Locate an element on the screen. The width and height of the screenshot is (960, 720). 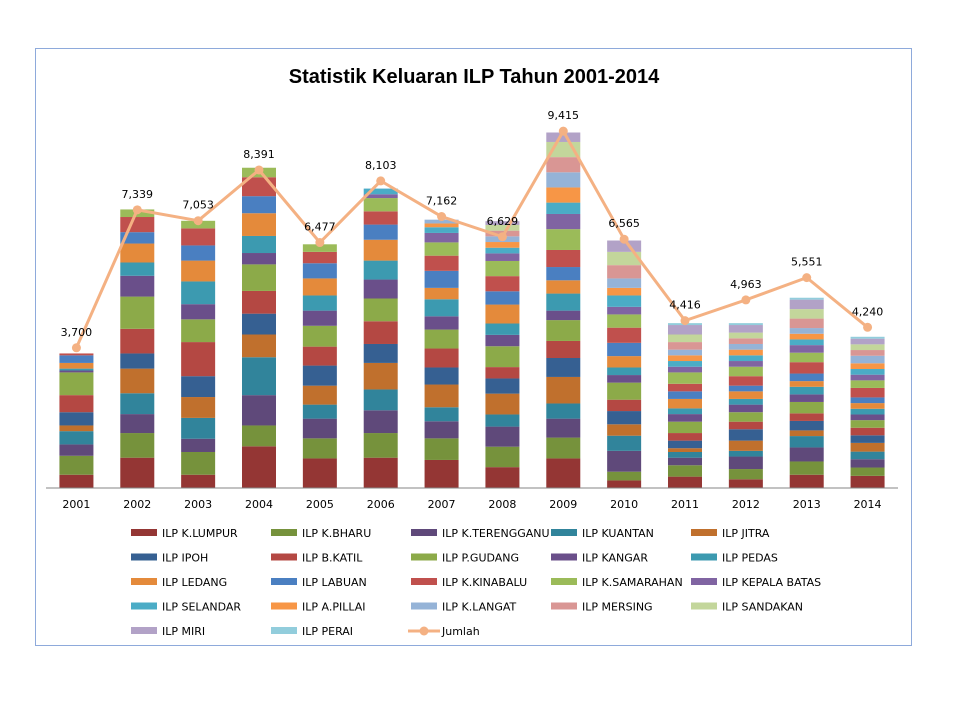
total-data-label: 8,391 is located at coordinates (259, 154).